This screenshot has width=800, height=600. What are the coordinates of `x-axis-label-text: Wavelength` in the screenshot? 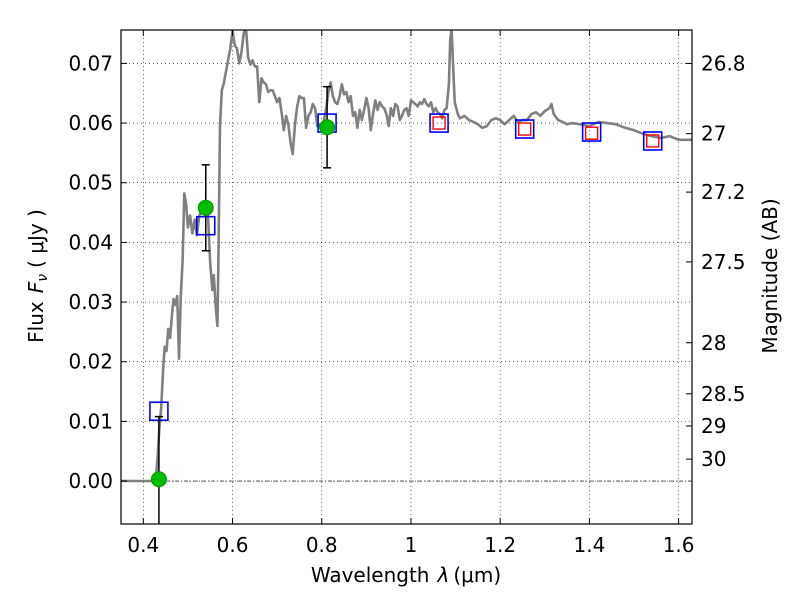 It's located at (370, 575).